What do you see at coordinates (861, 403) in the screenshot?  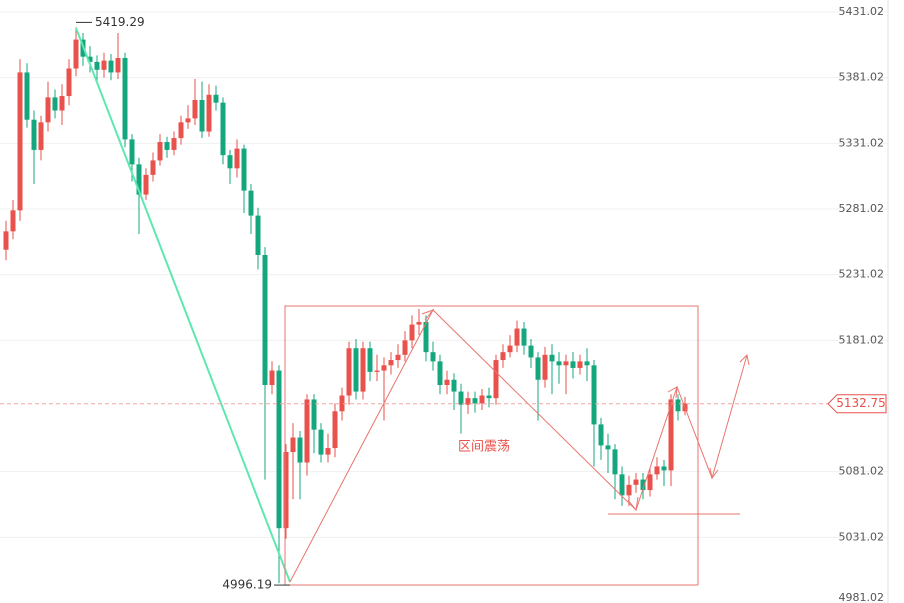 I see `price-tag-label: 5132.75` at bounding box center [861, 403].